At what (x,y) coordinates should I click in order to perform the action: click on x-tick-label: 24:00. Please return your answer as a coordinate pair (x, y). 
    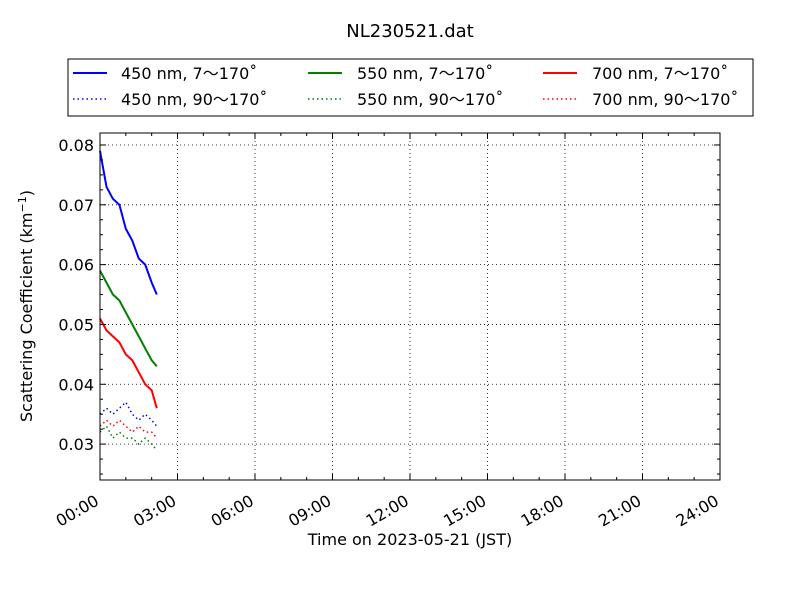
    Looking at the image, I should click on (697, 511).